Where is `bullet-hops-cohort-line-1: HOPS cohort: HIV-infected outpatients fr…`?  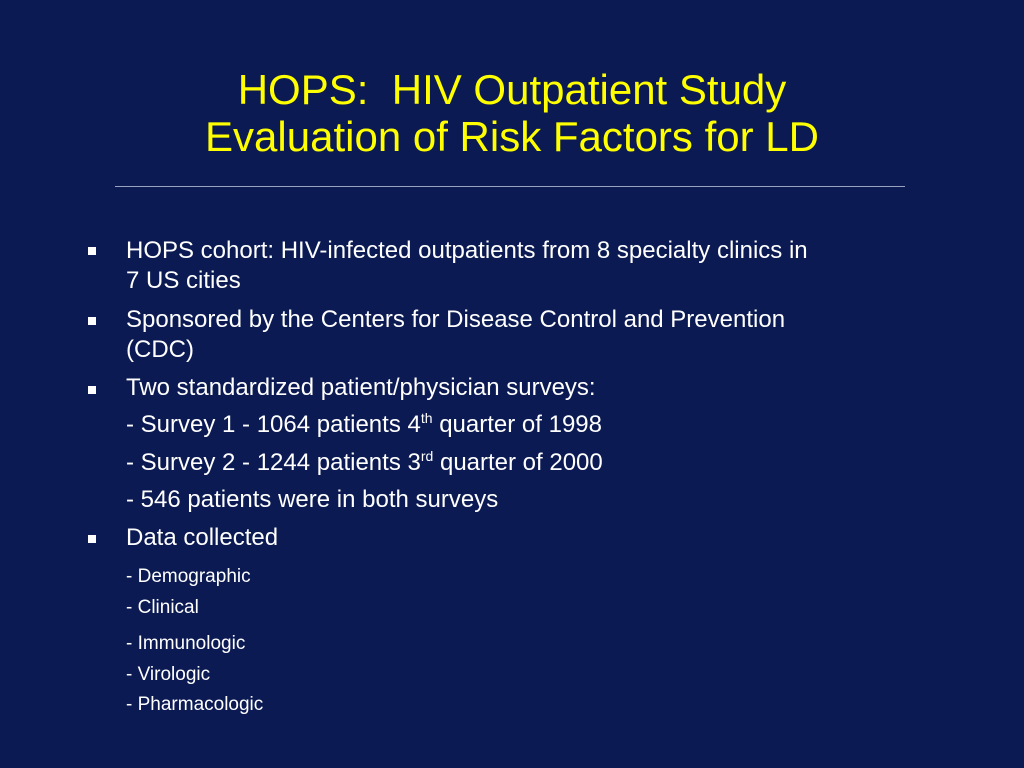
bullet-hops-cohort-line-1: HOPS cohort: HIV-infected outpatients fr… is located at coordinates (467, 250).